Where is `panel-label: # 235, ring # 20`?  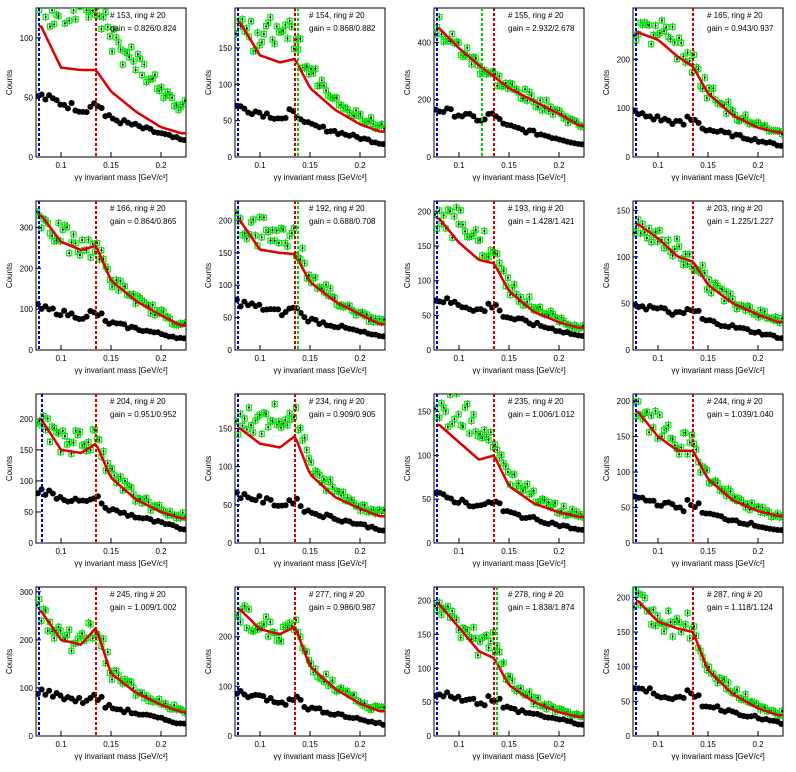 panel-label: # 235, ring # 20 is located at coordinates (536, 401).